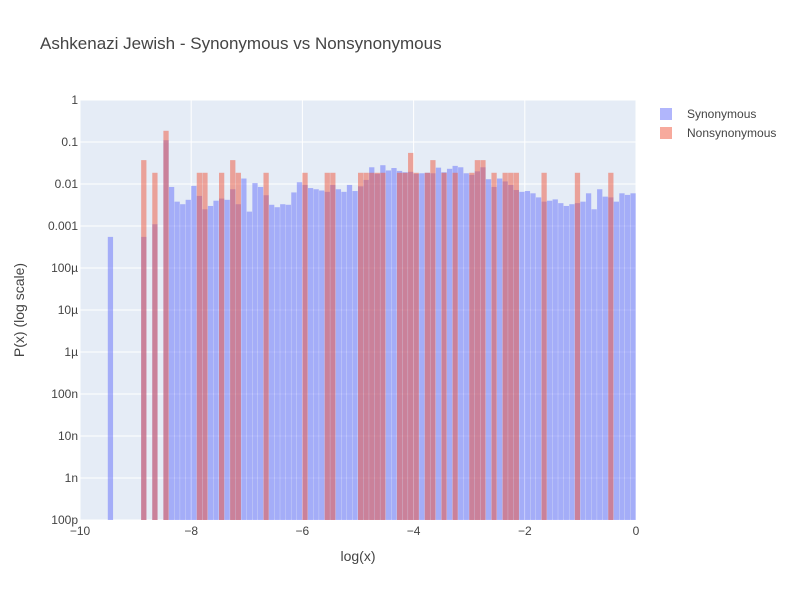  I want to click on y-tick-label: 100n, so click(64, 394).